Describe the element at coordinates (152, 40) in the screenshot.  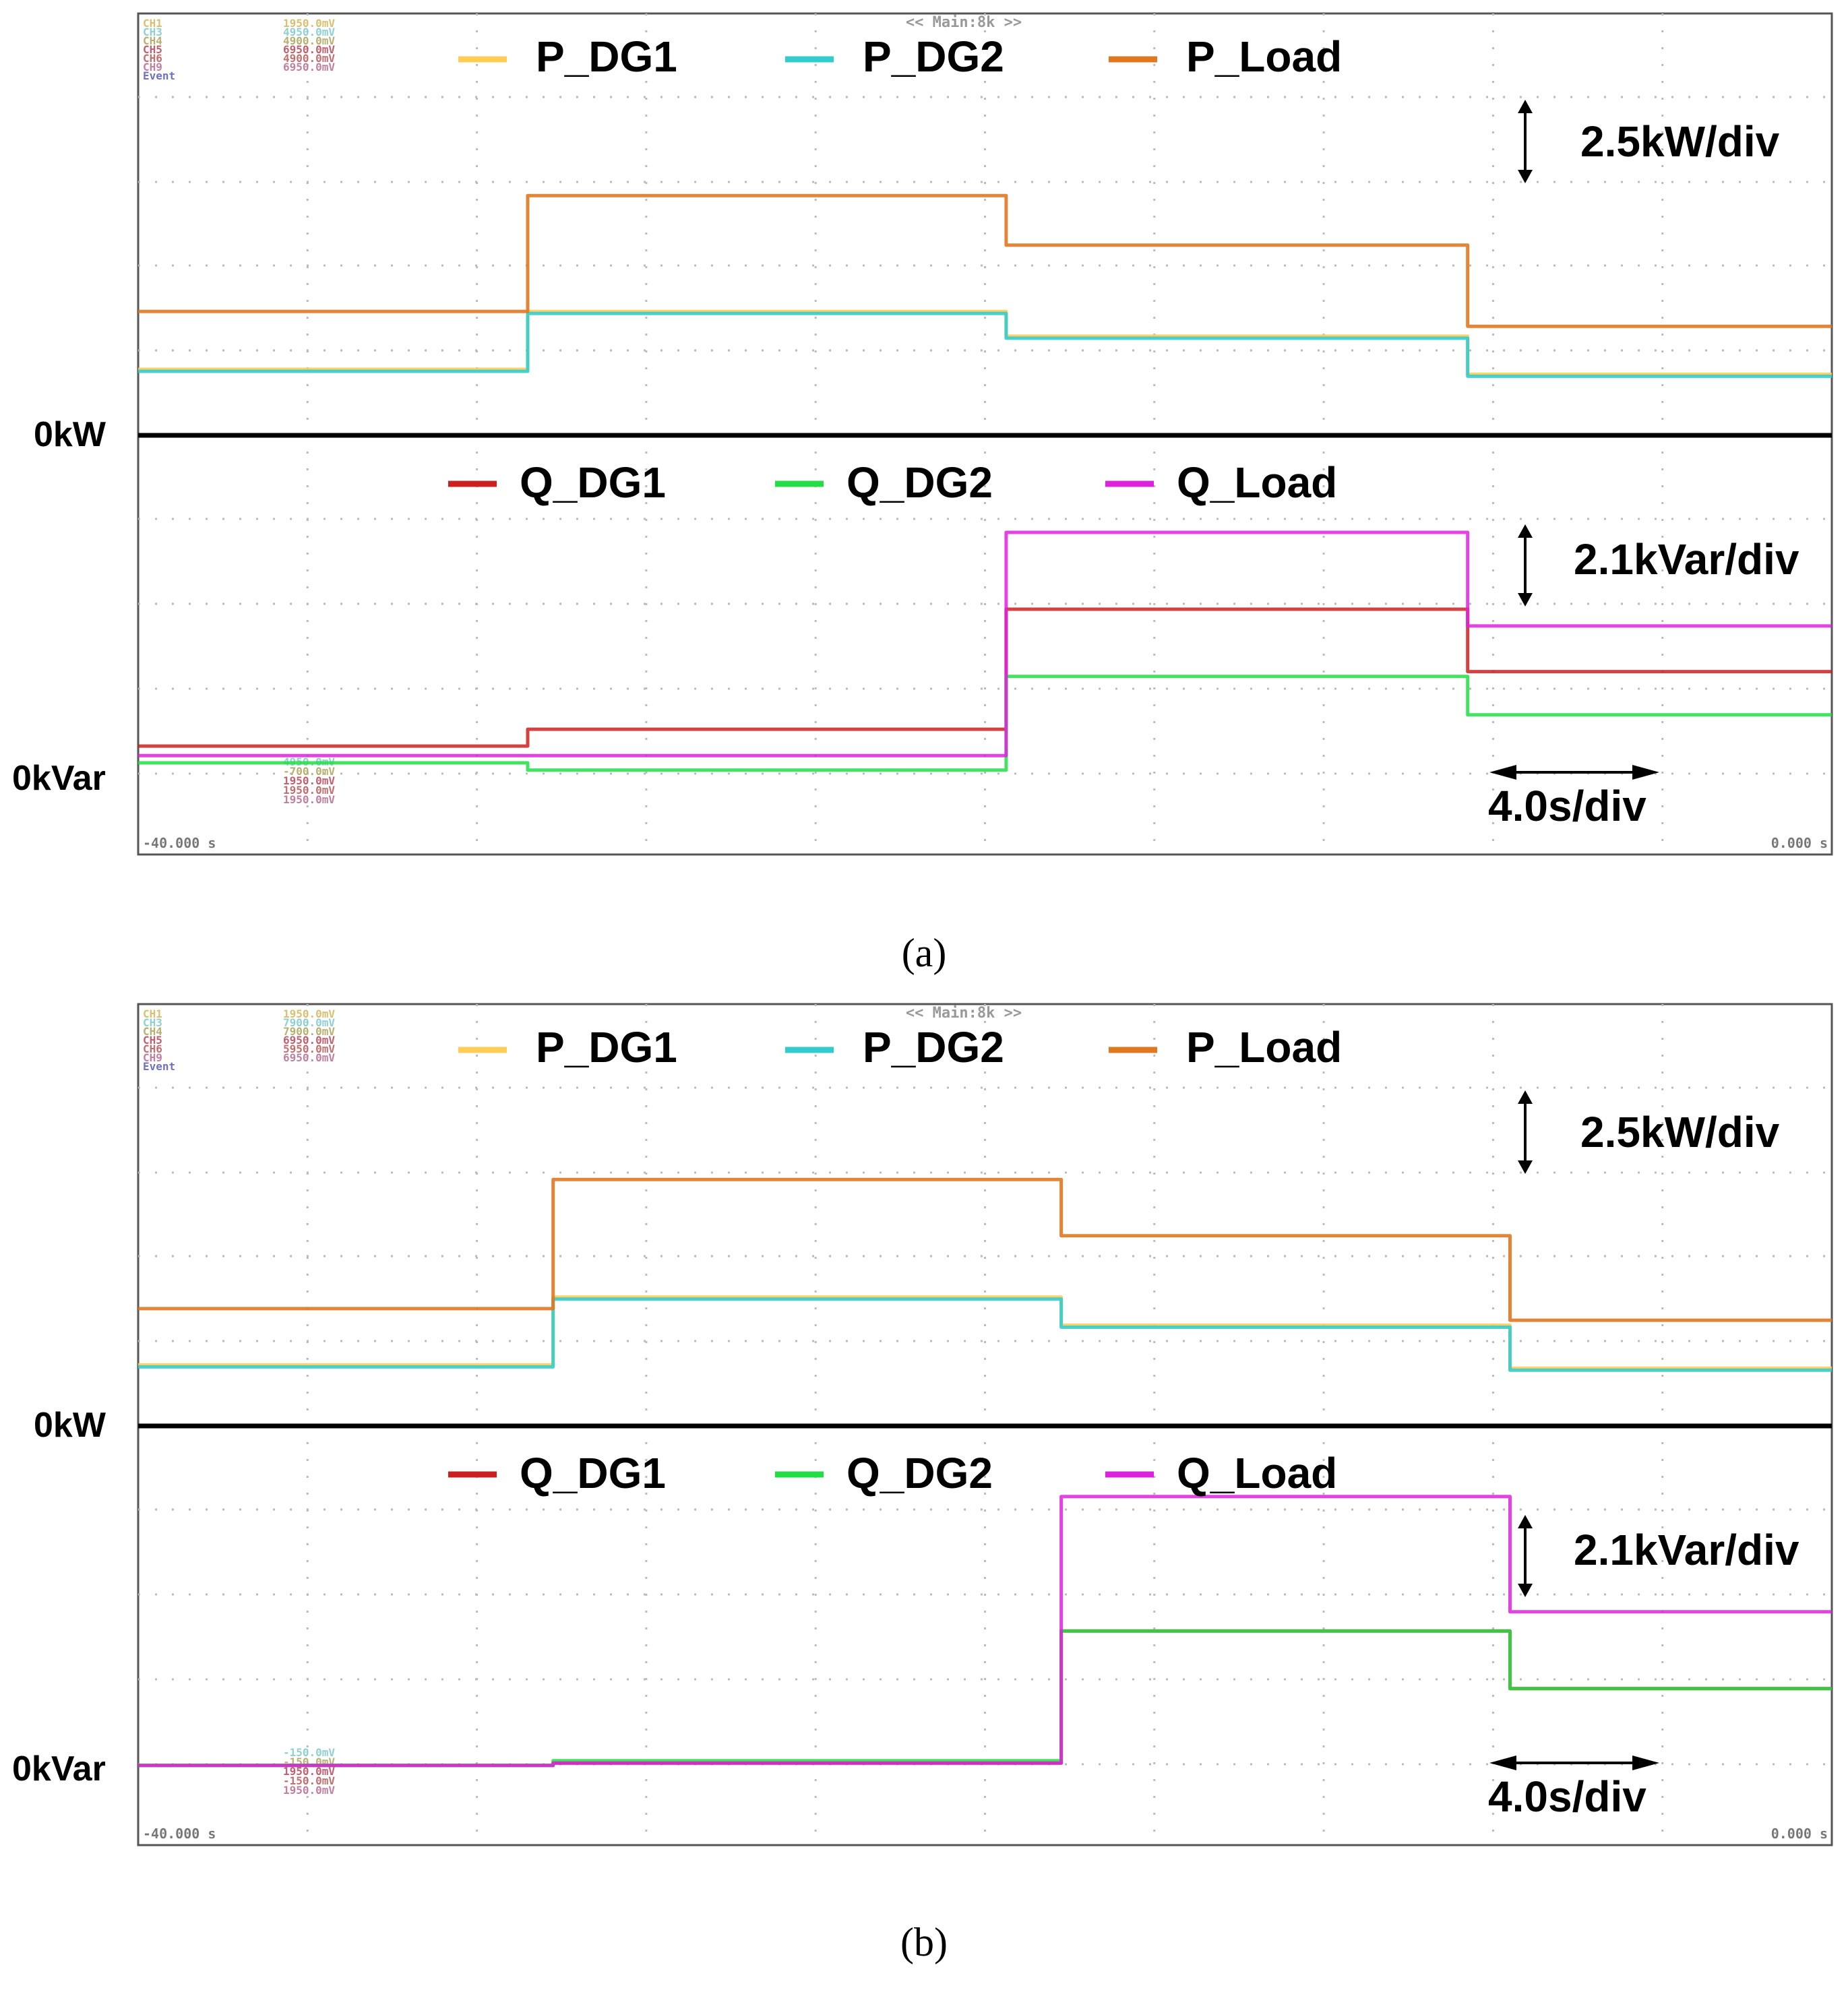
I see `chart-a-scope-ch-label-2: CH4` at that location.